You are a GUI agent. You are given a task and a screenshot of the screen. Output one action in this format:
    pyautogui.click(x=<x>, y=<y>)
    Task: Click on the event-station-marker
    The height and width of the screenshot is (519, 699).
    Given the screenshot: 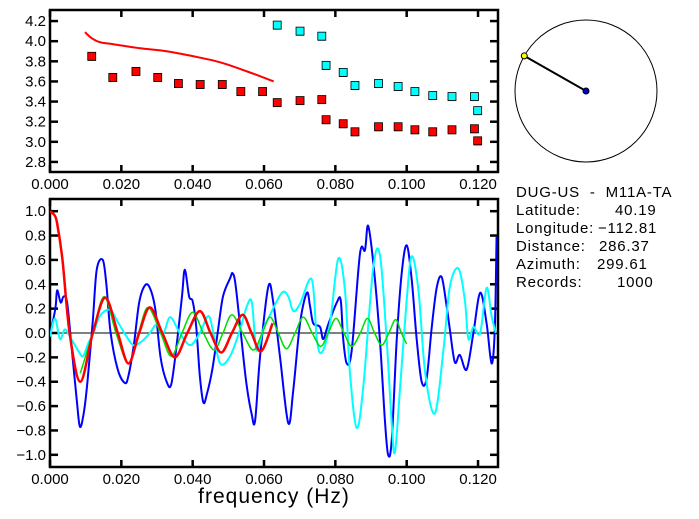 What is the action you would take?
    pyautogui.click(x=524, y=56)
    